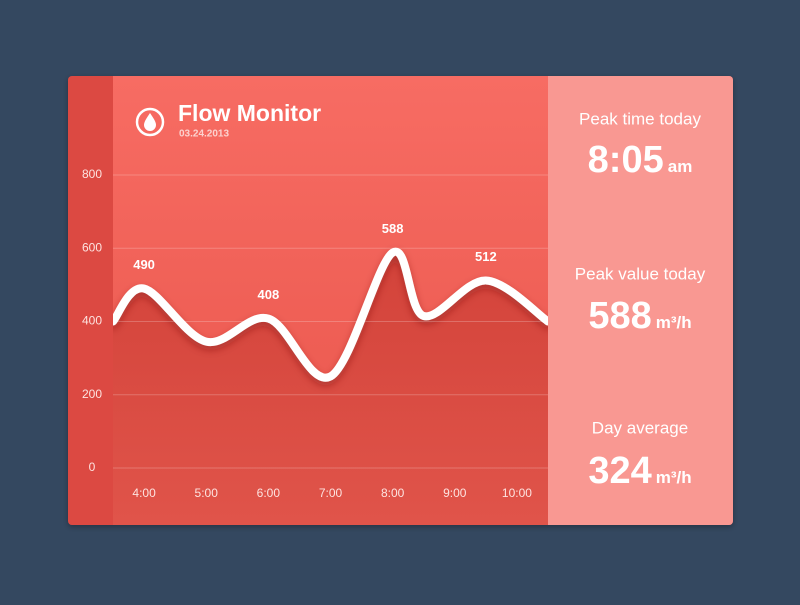  I want to click on x-tick-label: 6:00, so click(269, 493).